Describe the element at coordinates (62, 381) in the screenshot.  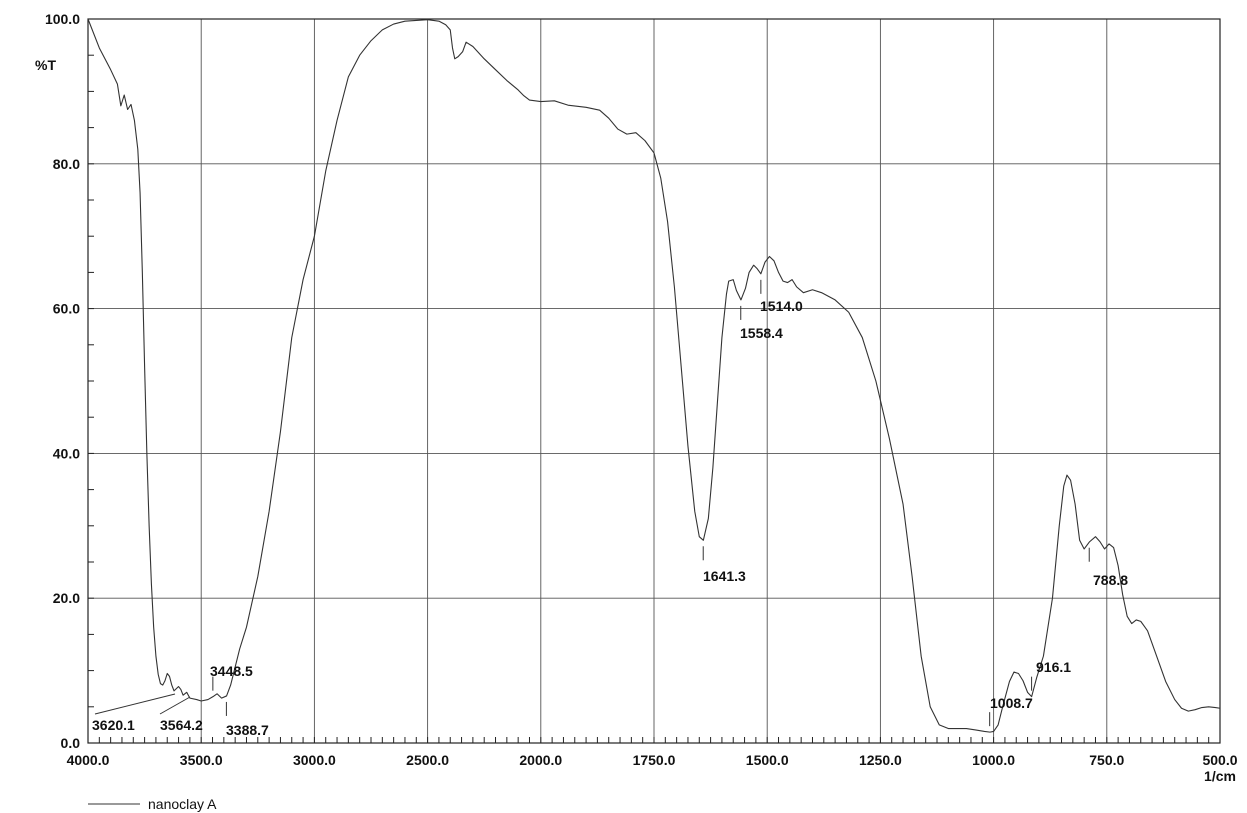
I see `y-tick-labels: 0.0 20.0 40.0 60.0 80.0 100.0` at that location.